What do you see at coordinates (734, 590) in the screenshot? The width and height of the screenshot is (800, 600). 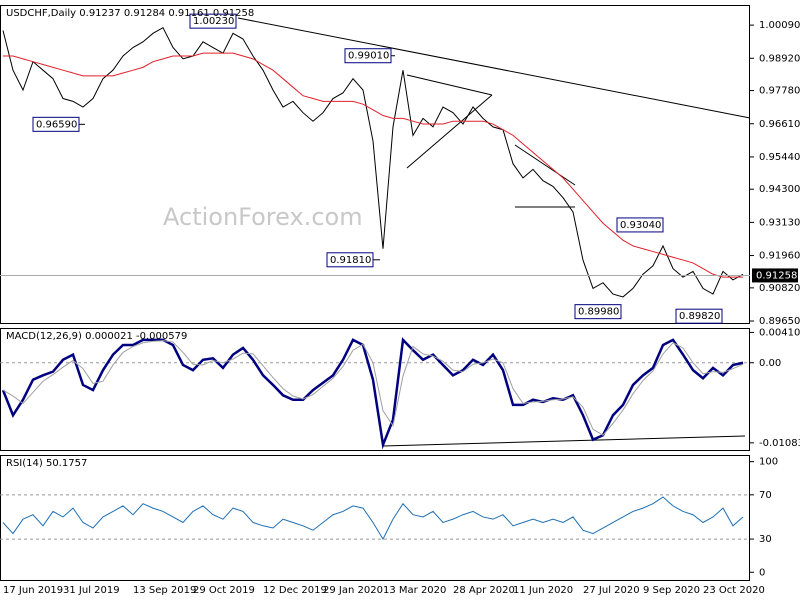 I see `x-tick-label: 23 Oct 2020` at bounding box center [734, 590].